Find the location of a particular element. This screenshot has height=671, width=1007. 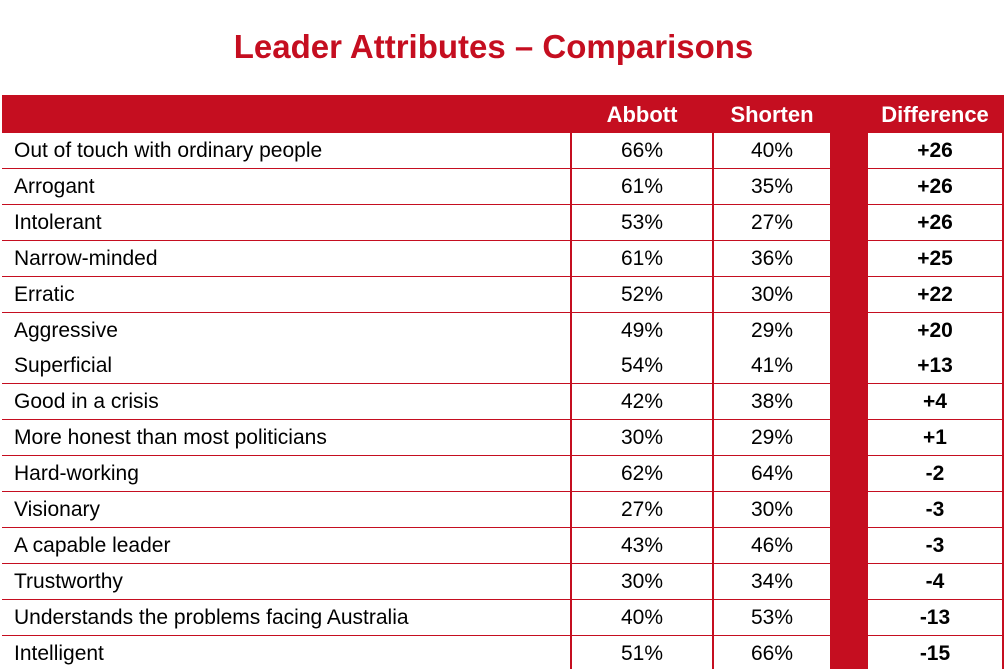

shorten-value: 36% is located at coordinates (772, 258).